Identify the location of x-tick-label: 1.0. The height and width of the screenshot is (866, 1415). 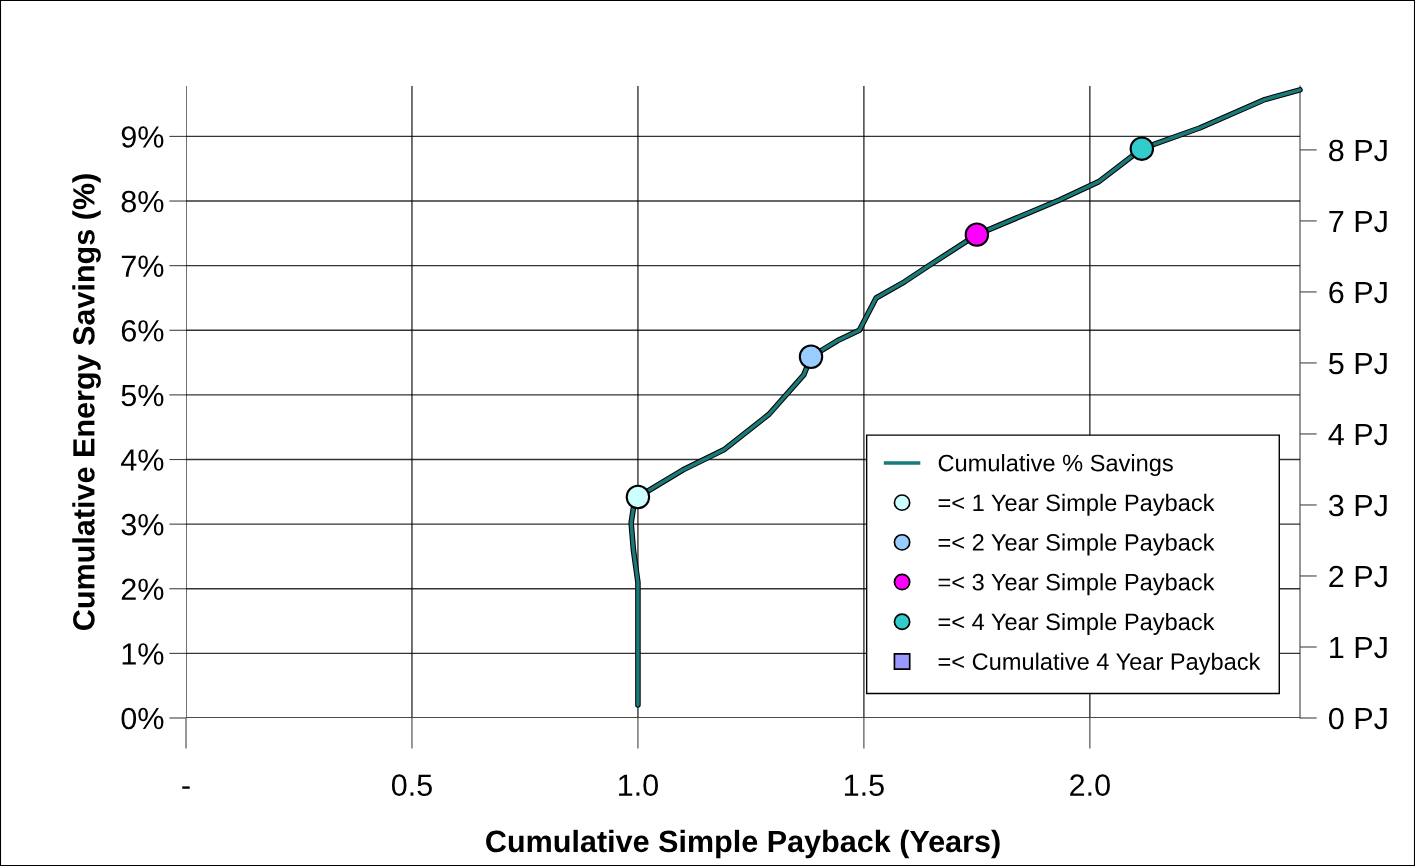
(638, 785).